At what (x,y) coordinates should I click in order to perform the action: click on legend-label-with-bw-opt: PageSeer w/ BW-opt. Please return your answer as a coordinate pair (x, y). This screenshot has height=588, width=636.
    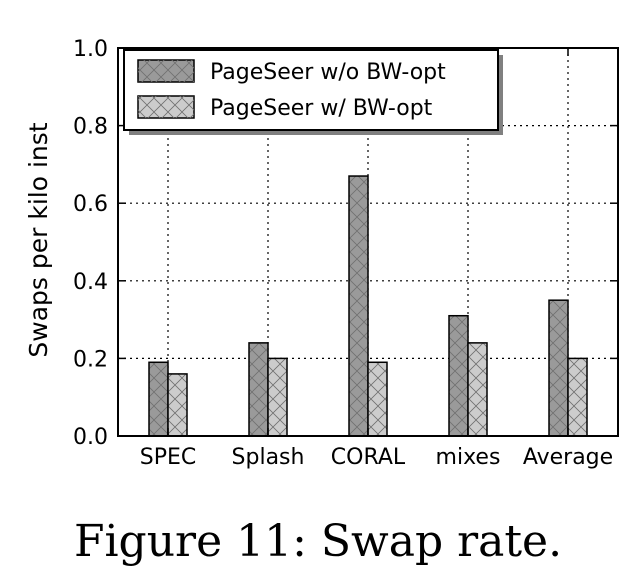
    Looking at the image, I should click on (321, 108).